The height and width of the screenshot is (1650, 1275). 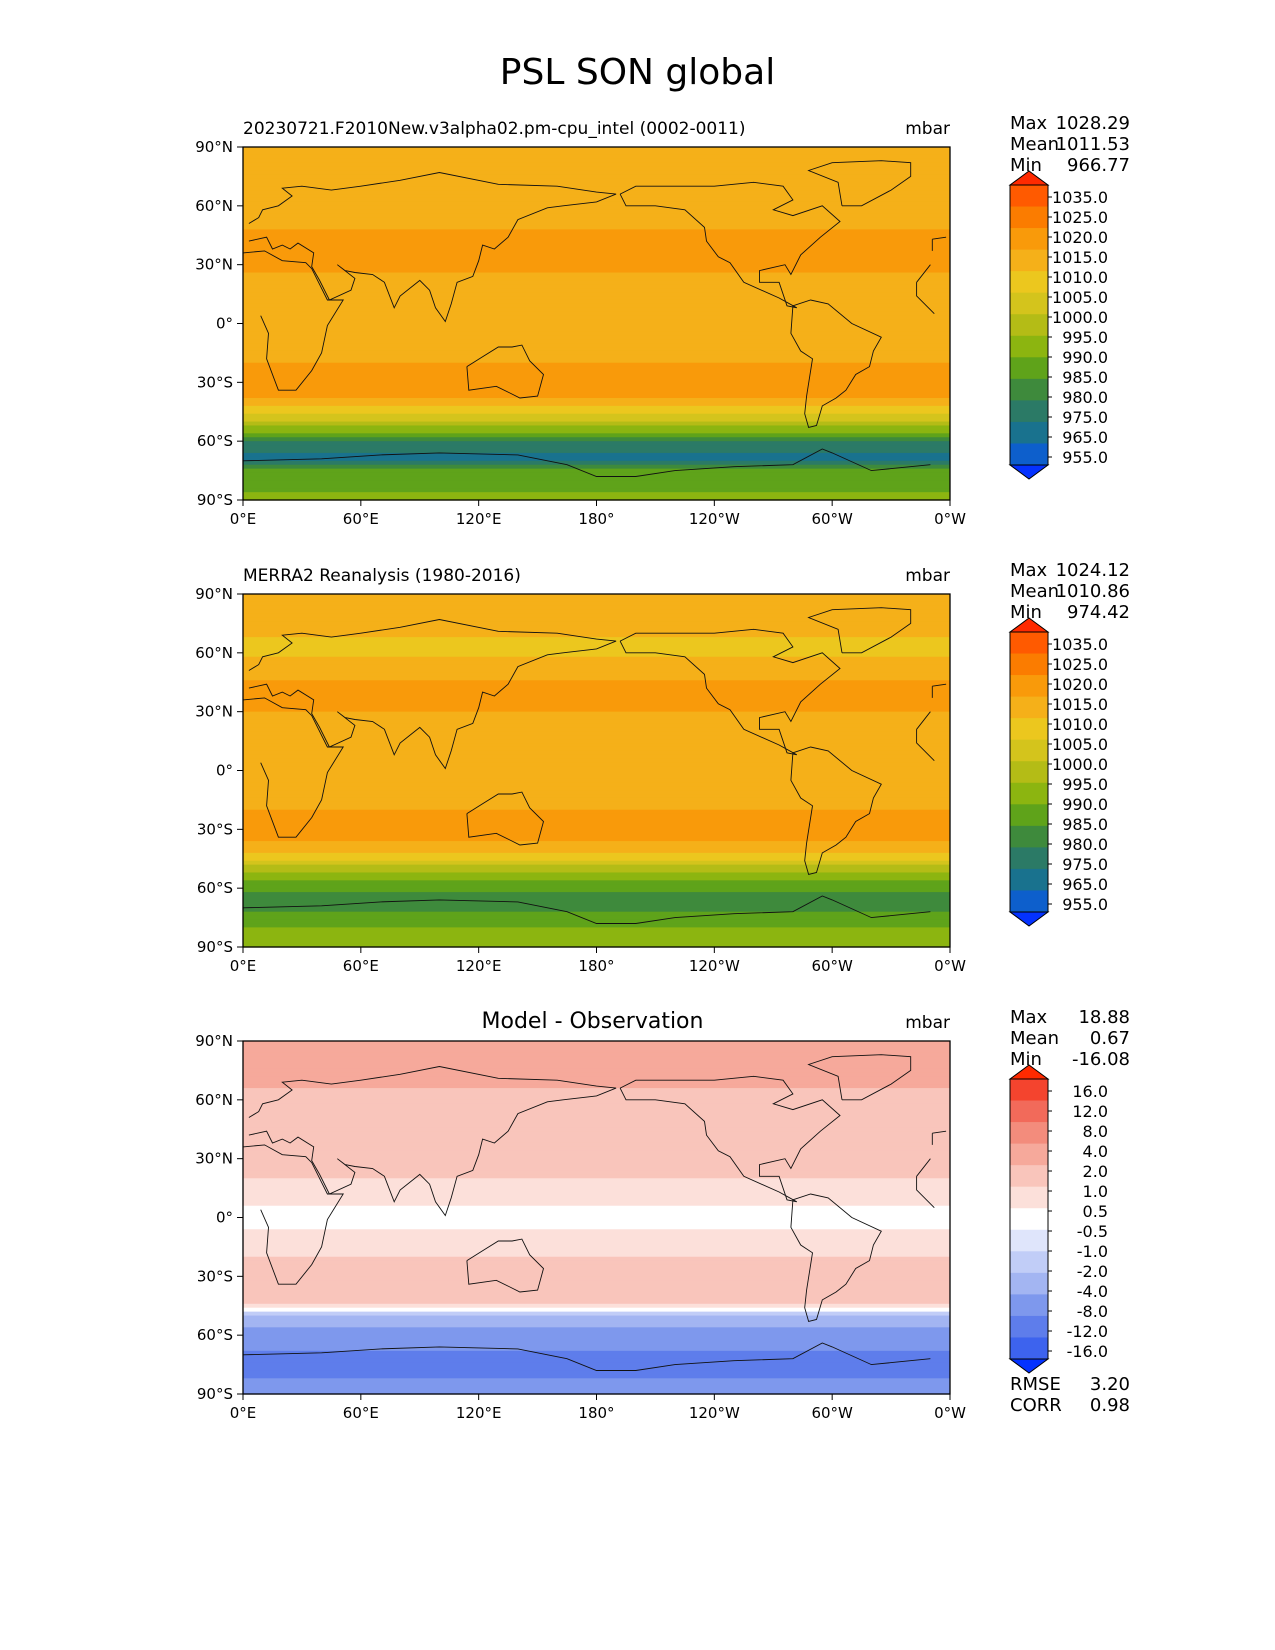 What do you see at coordinates (224, 771) in the screenshot?
I see `observation-map-ytick-label: 0°` at bounding box center [224, 771].